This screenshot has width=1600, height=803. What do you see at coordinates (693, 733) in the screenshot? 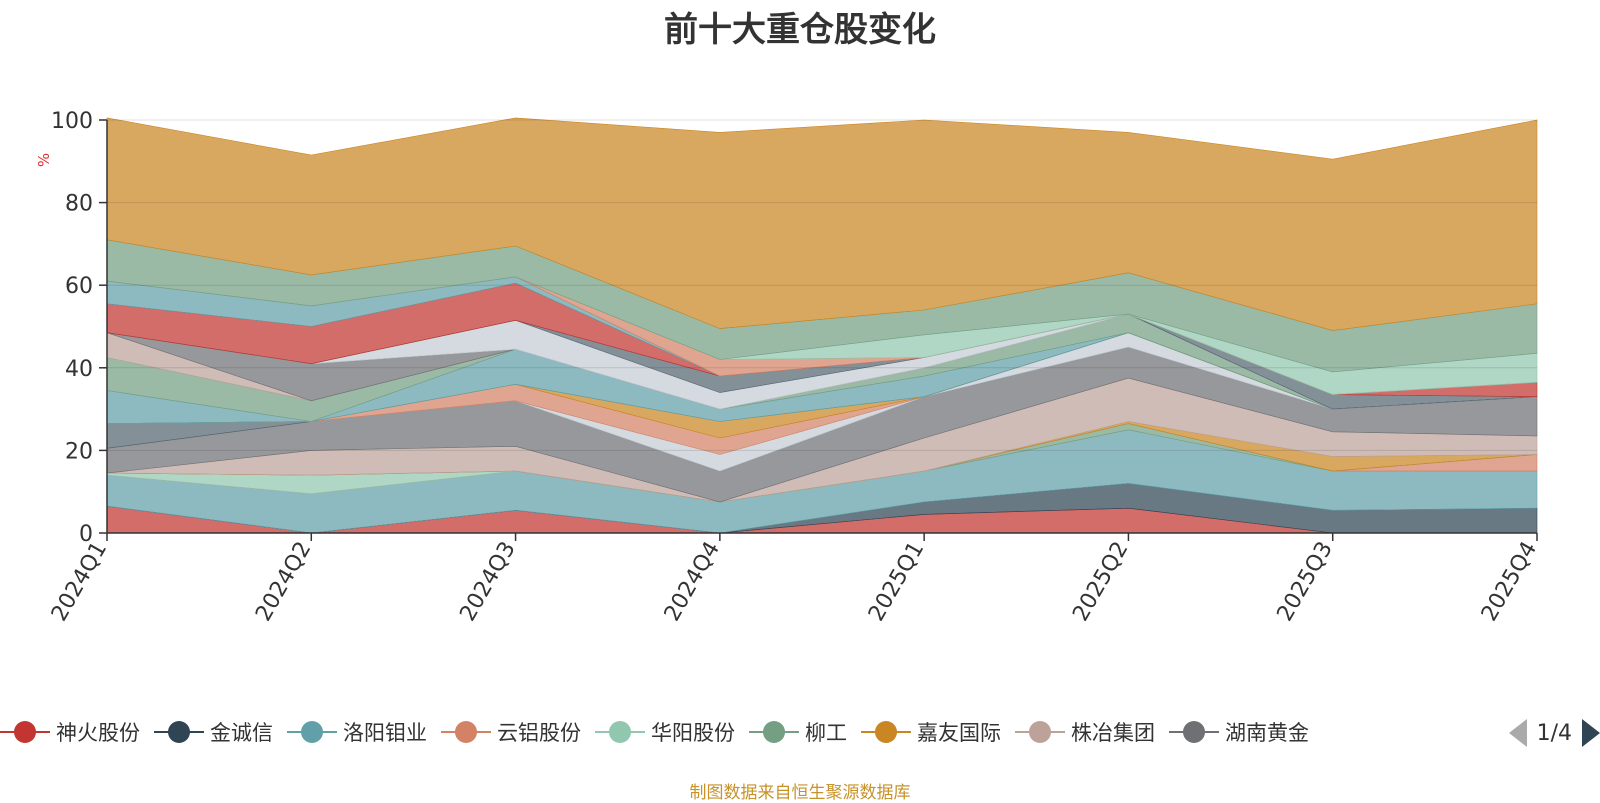
I see `legend-label: 华阳股份` at bounding box center [693, 733].